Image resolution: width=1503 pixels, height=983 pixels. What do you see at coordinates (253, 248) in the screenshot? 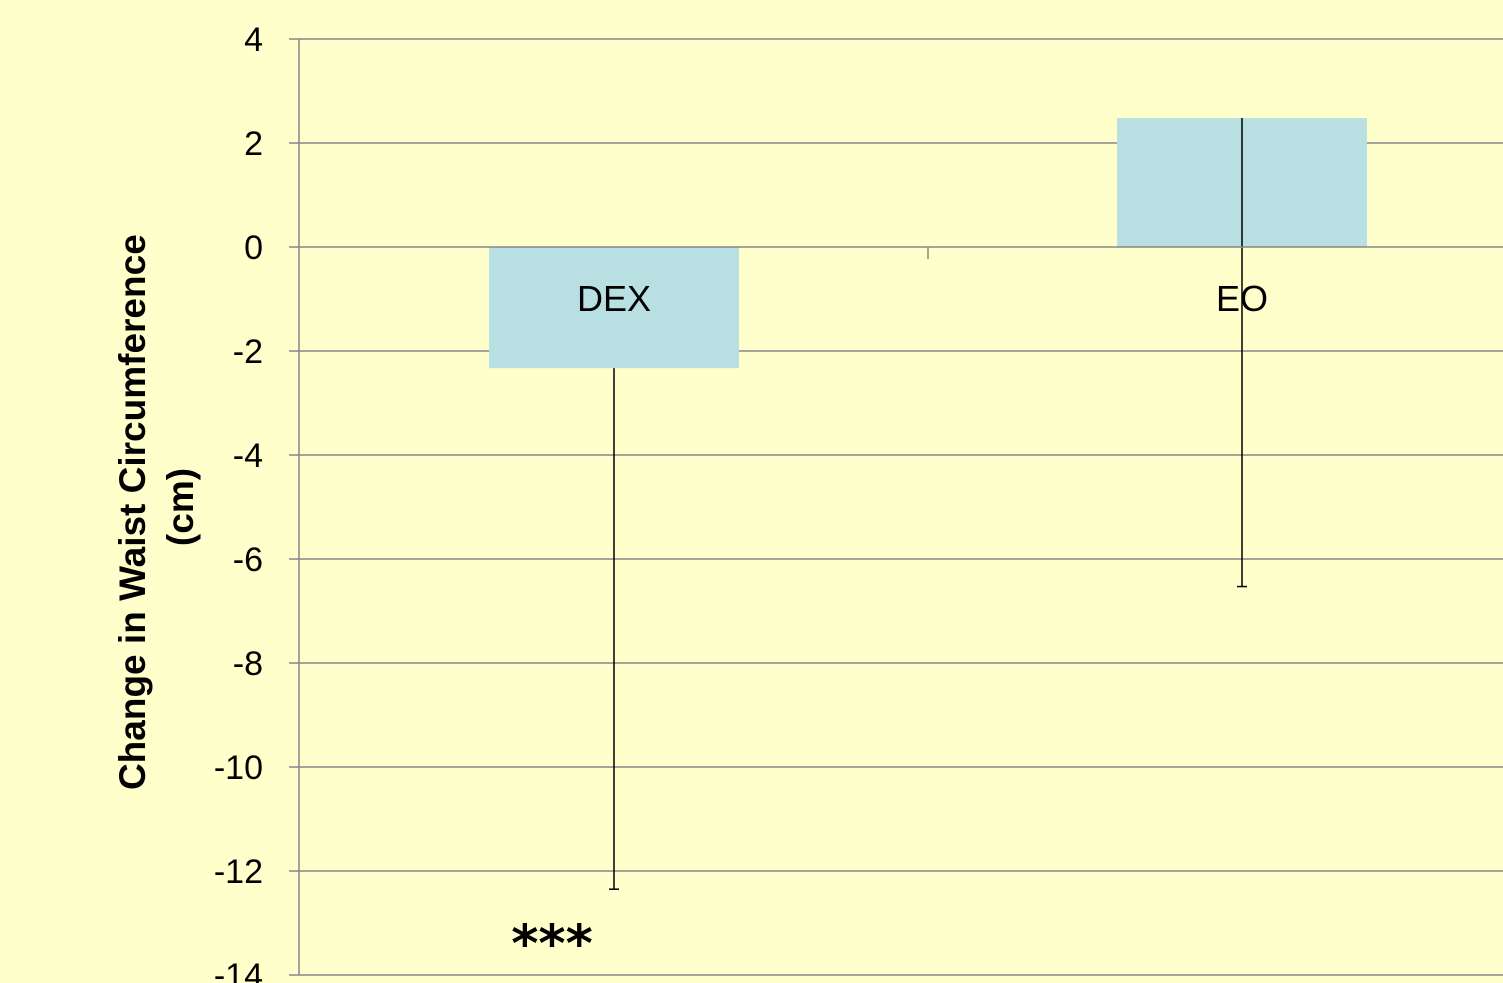
I see `y-tick-label: 0` at bounding box center [253, 248].